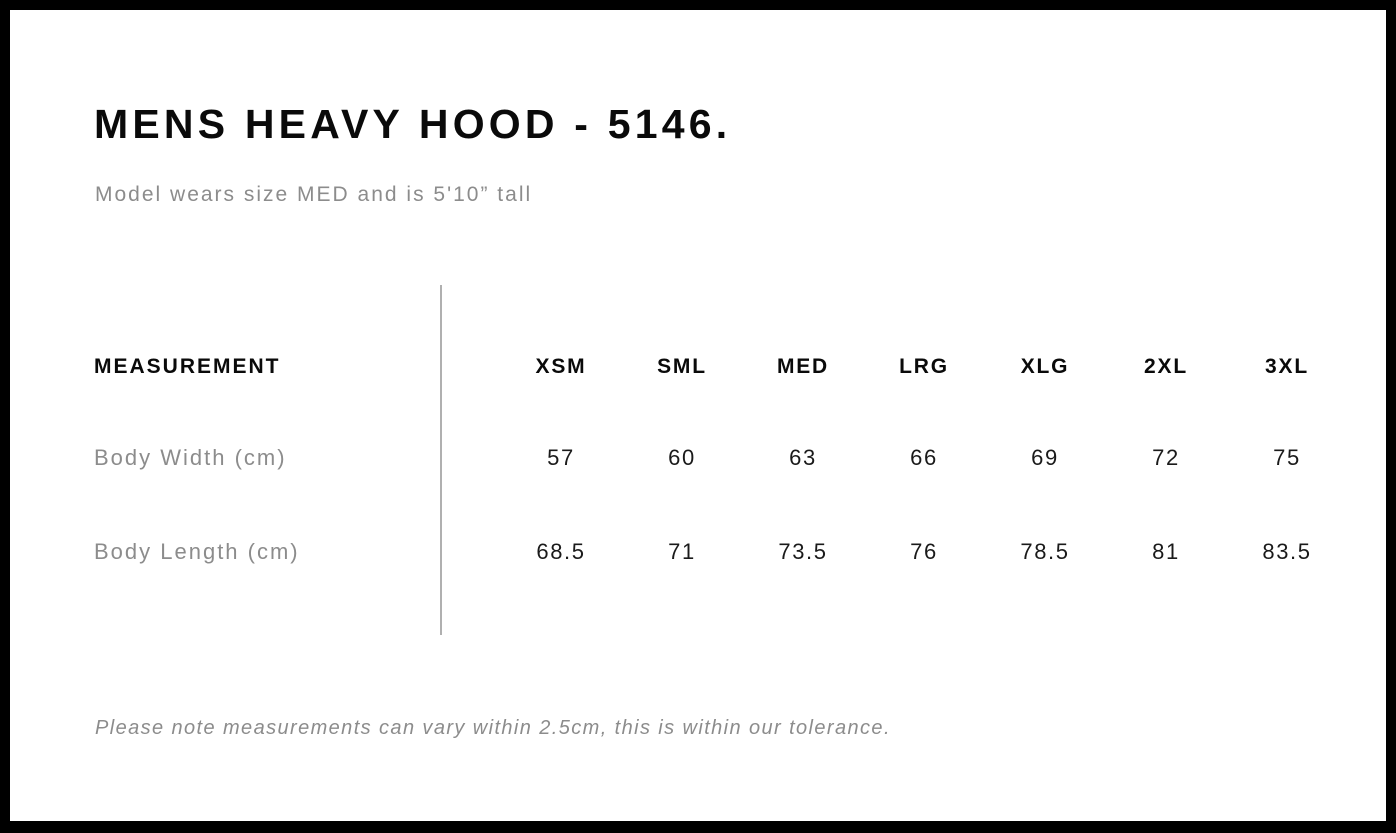 The image size is (1396, 833). Describe the element at coordinates (197, 551) in the screenshot. I see `row-label-body-length: Body Length (cm)` at that location.